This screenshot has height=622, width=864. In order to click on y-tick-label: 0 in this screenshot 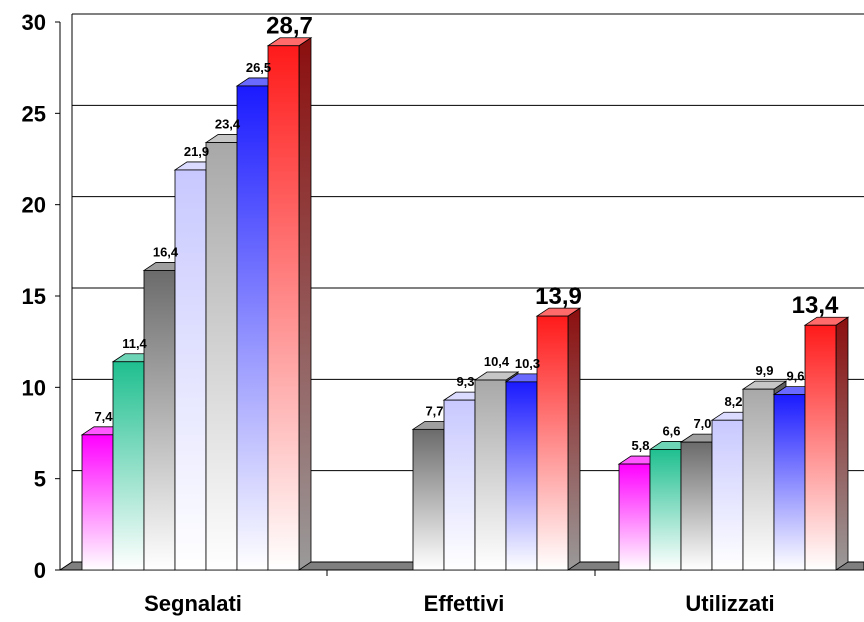, I will do `click(40, 570)`.